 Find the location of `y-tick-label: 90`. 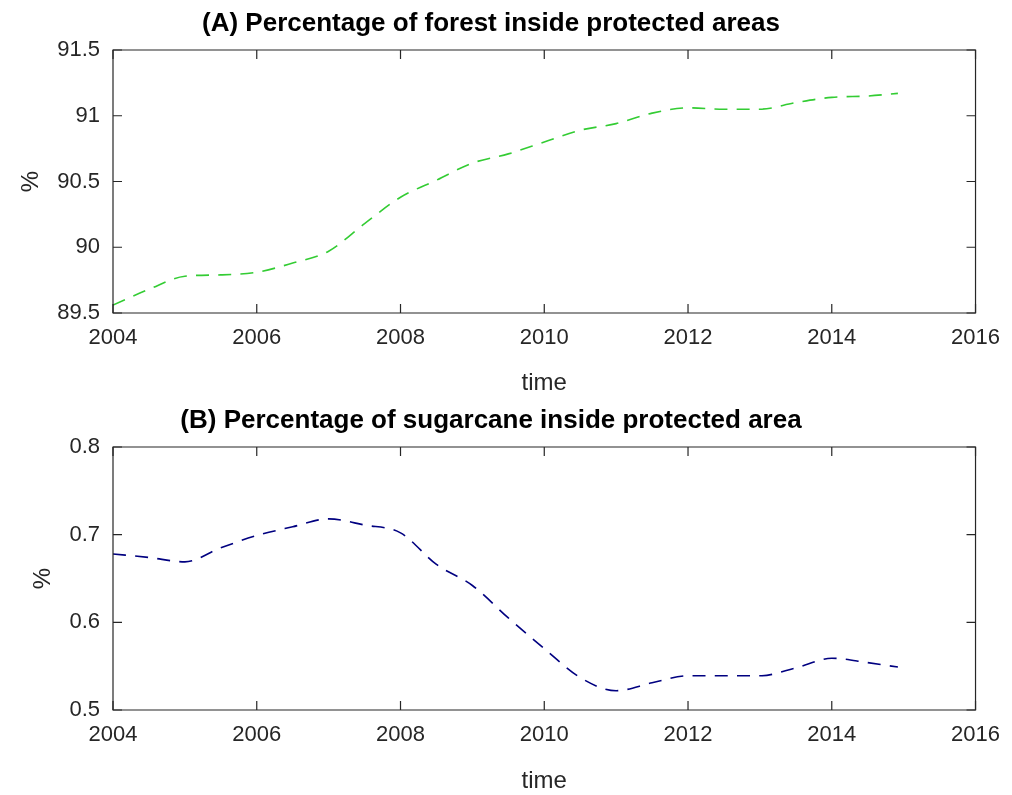

y-tick-label: 90 is located at coordinates (87, 246).